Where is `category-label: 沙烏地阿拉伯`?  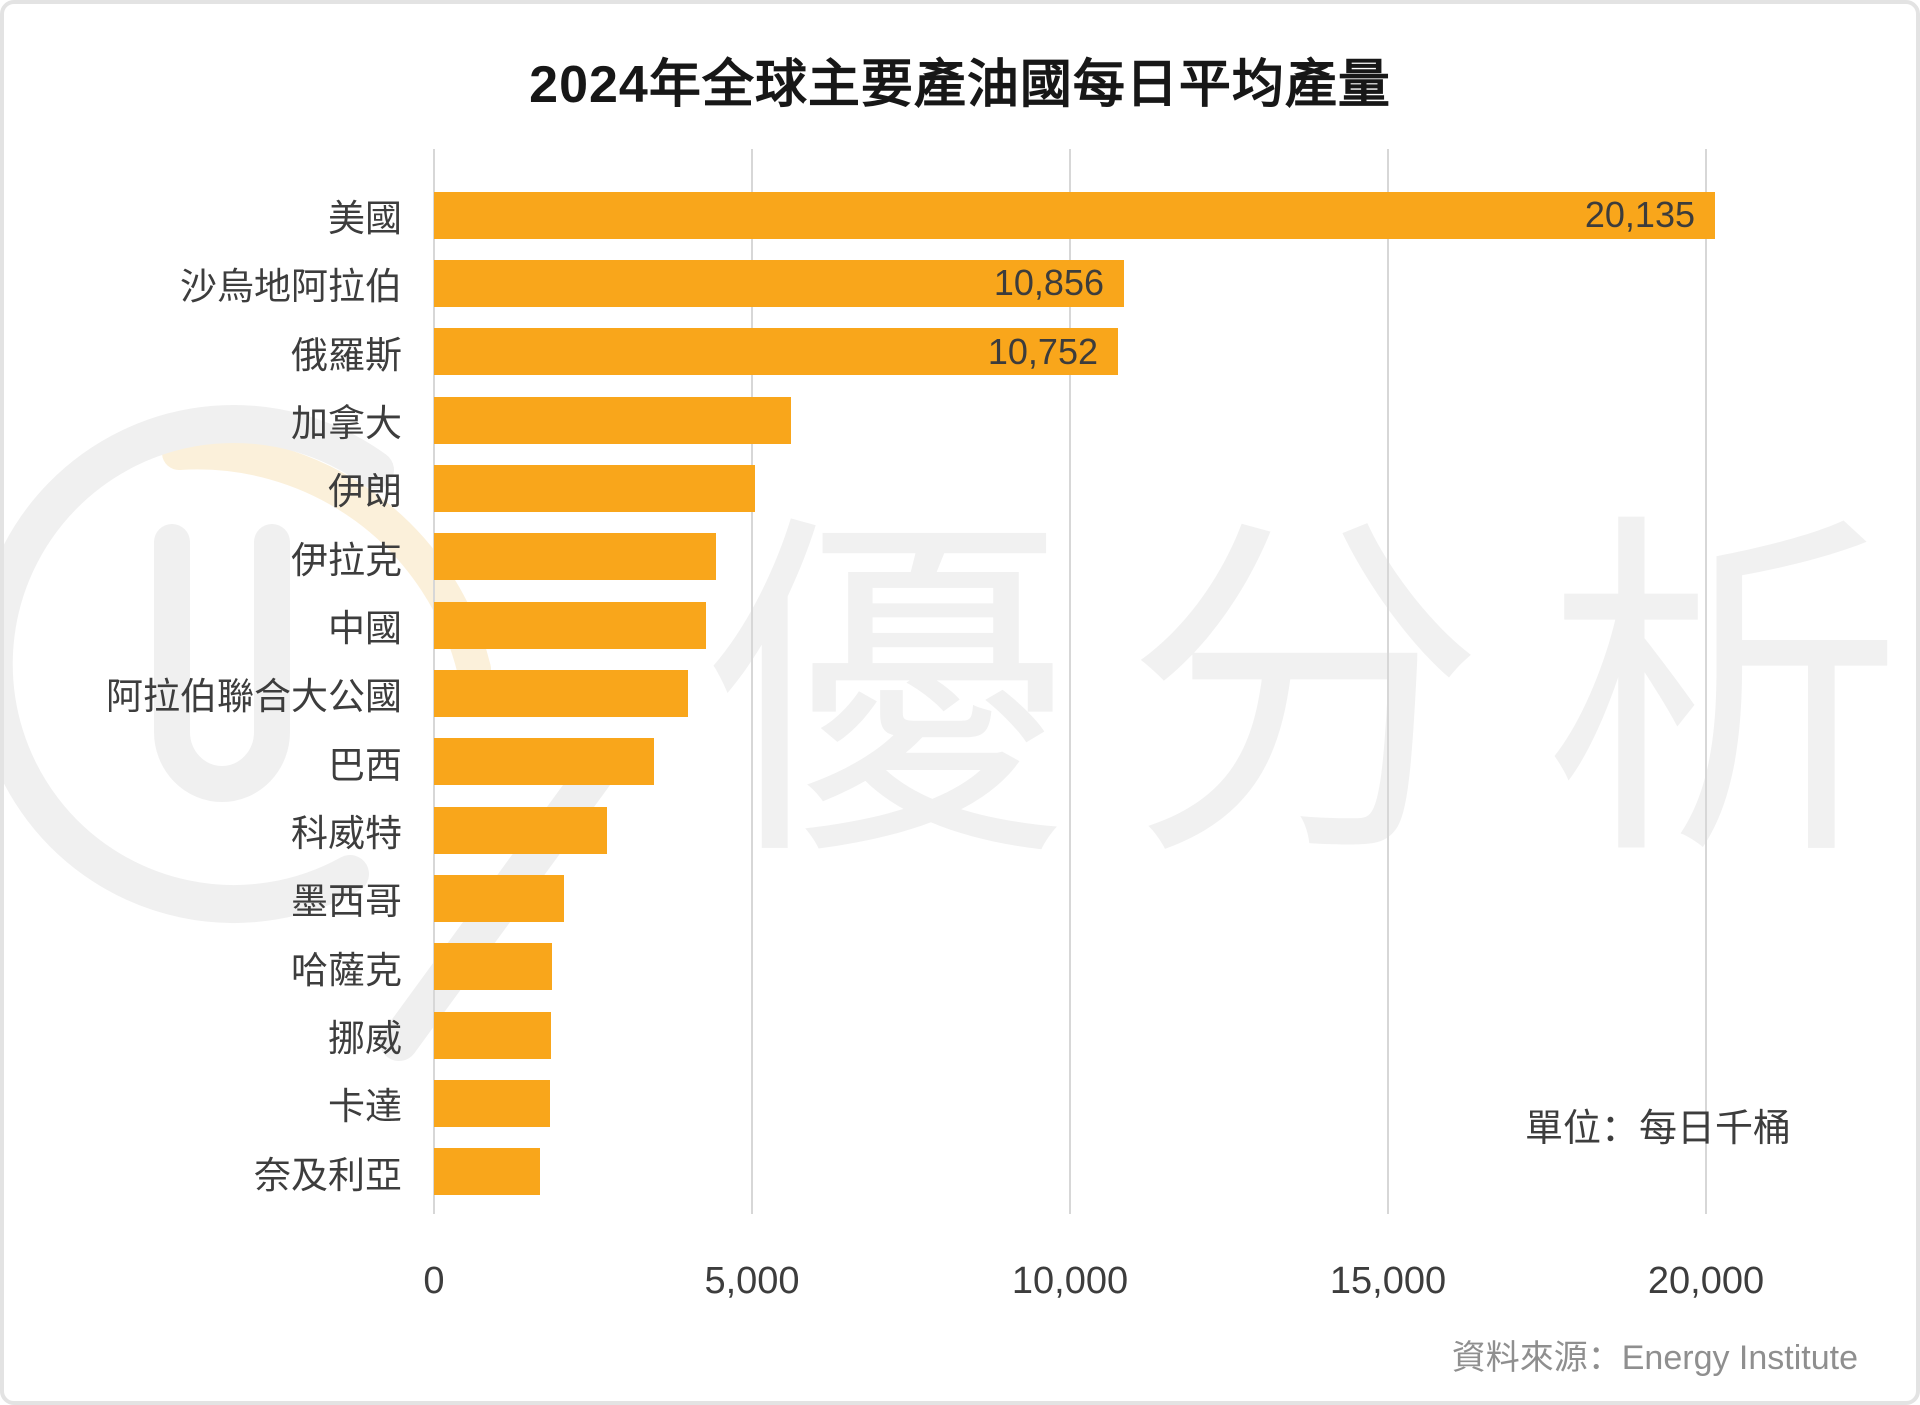
category-label: 沙烏地阿拉伯 is located at coordinates (291, 287).